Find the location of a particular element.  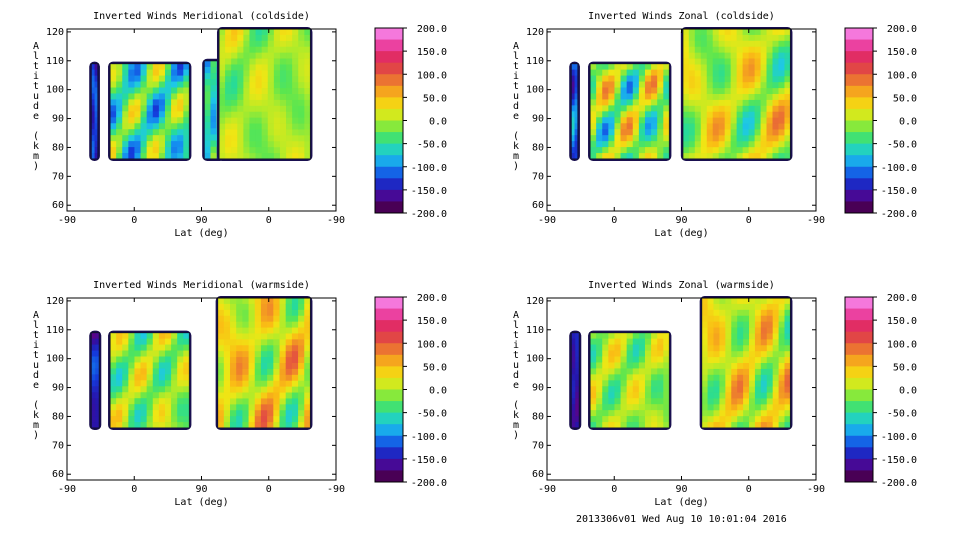

x-tick-label: 0 is located at coordinates (134, 489).